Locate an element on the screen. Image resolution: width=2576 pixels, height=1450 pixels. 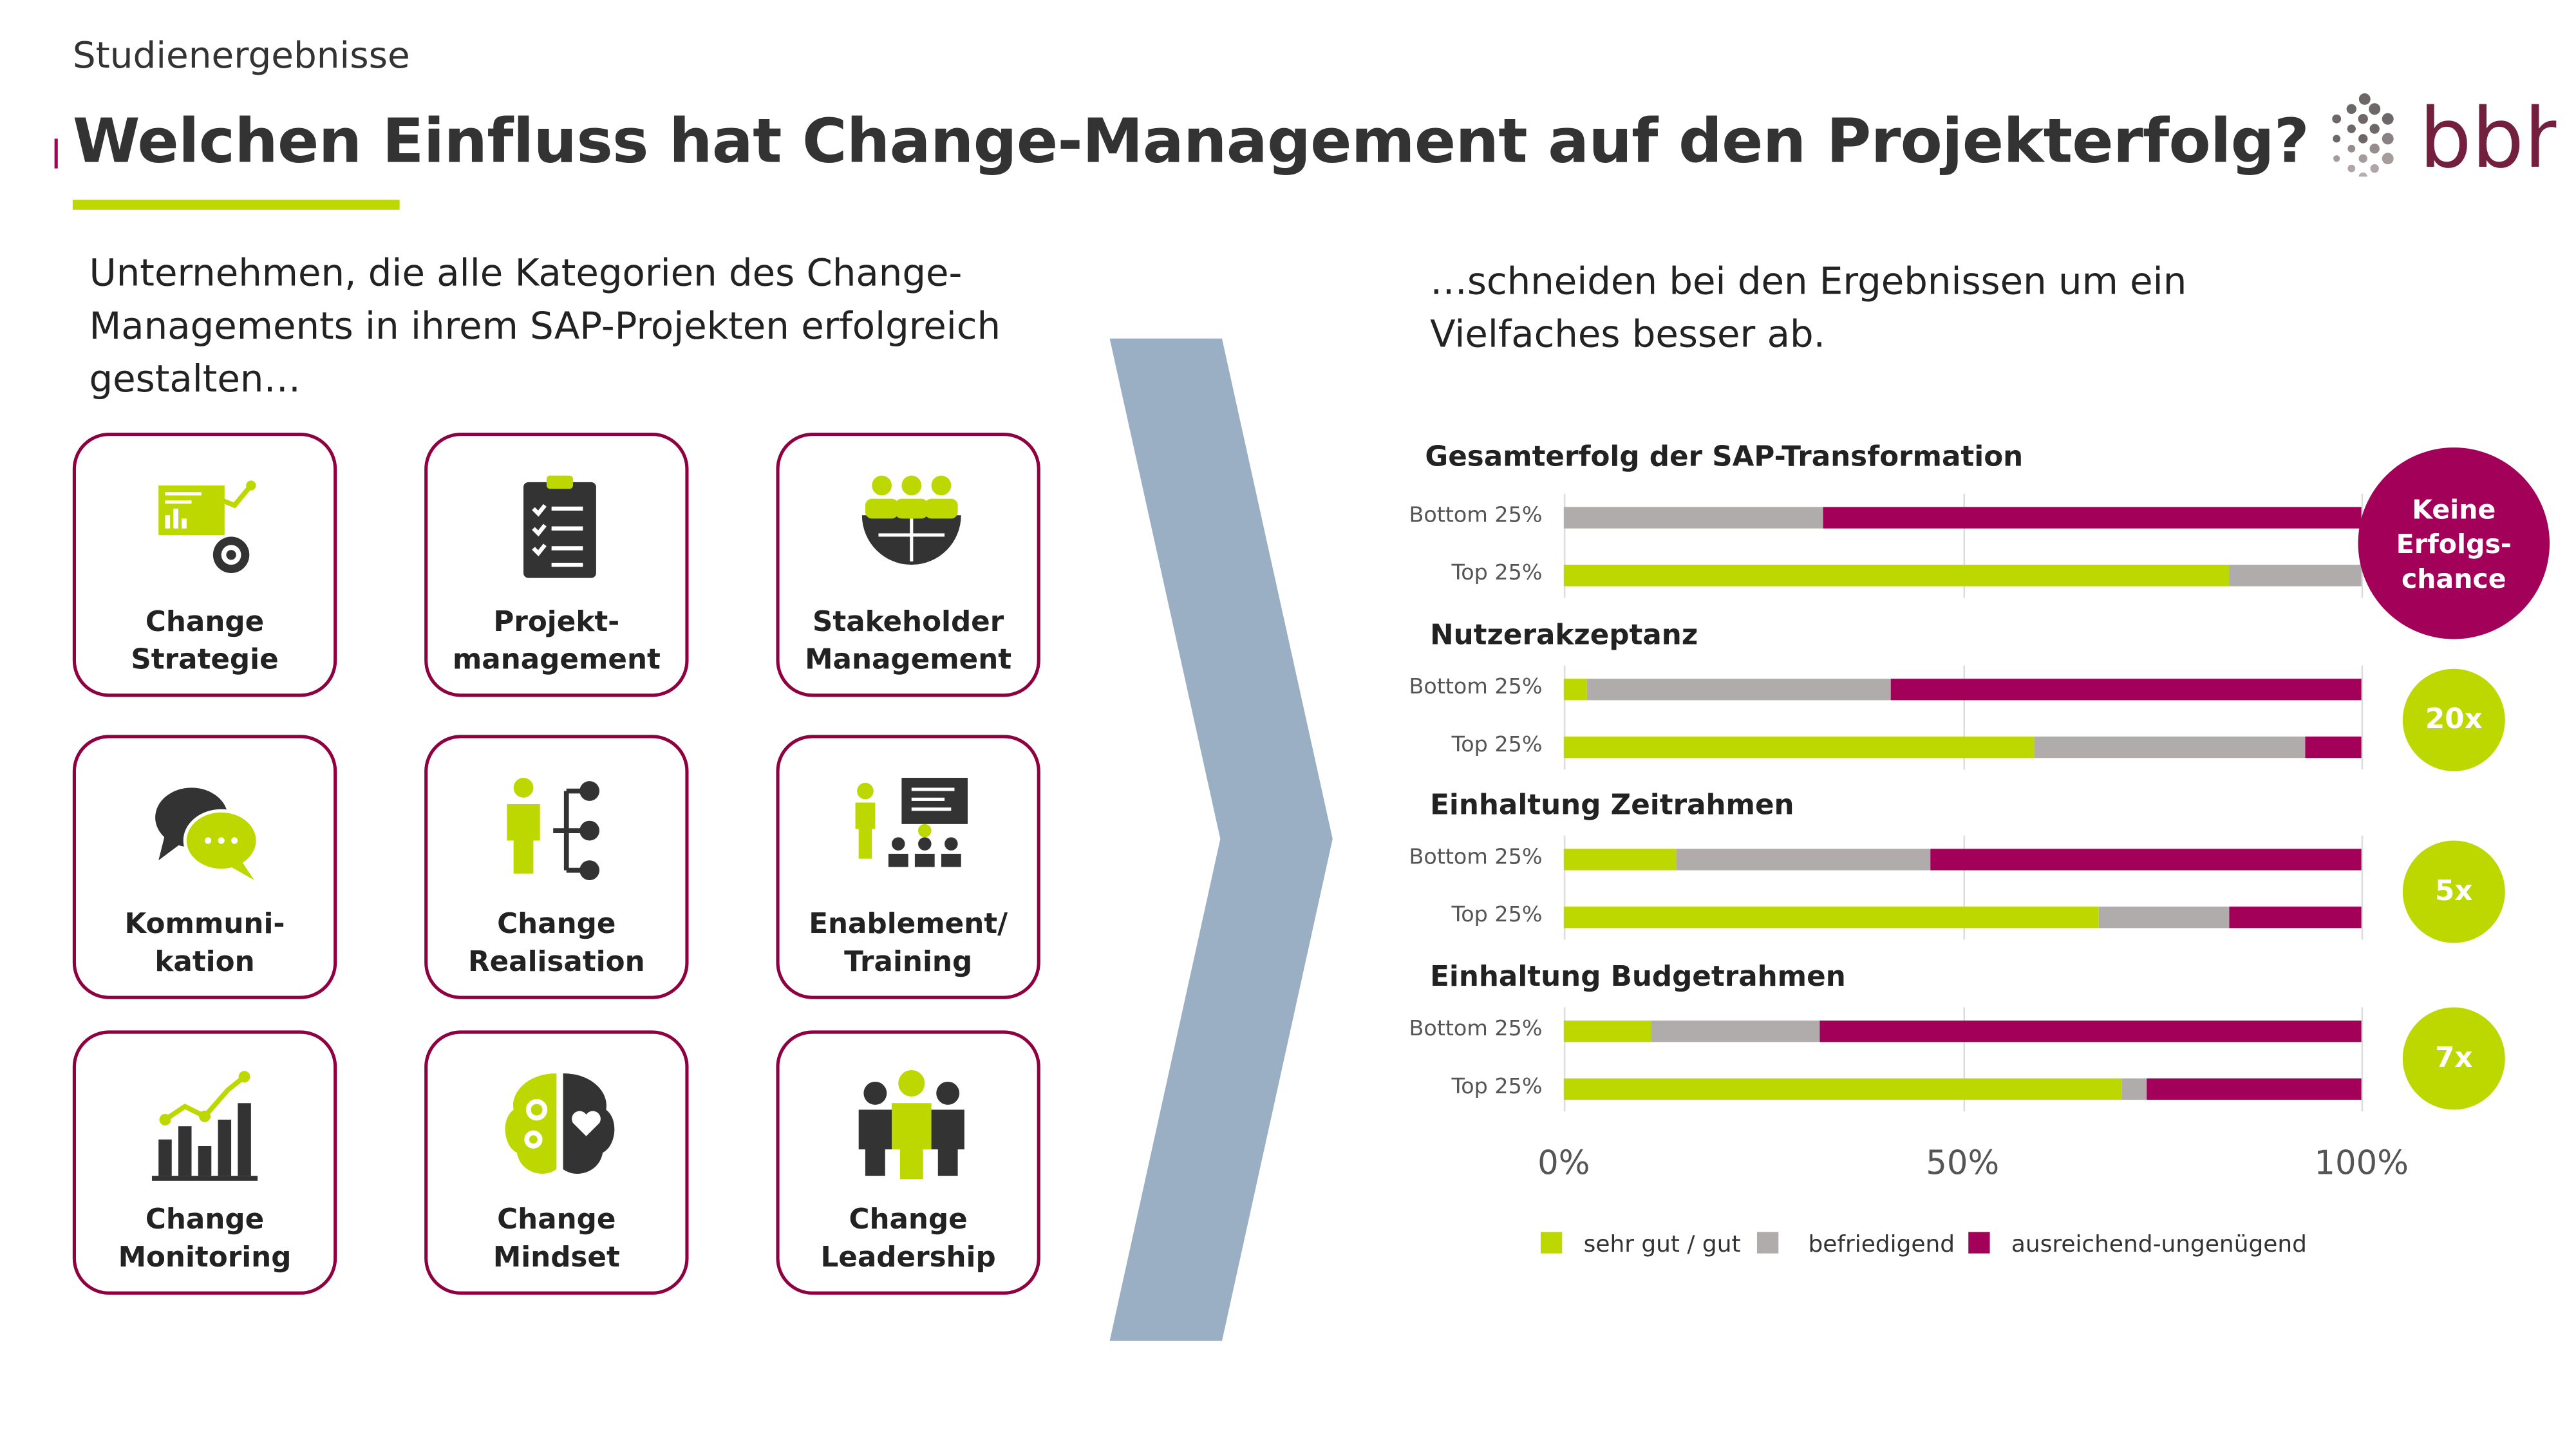
factor-badge: 7x is located at coordinates (2453, 1058).